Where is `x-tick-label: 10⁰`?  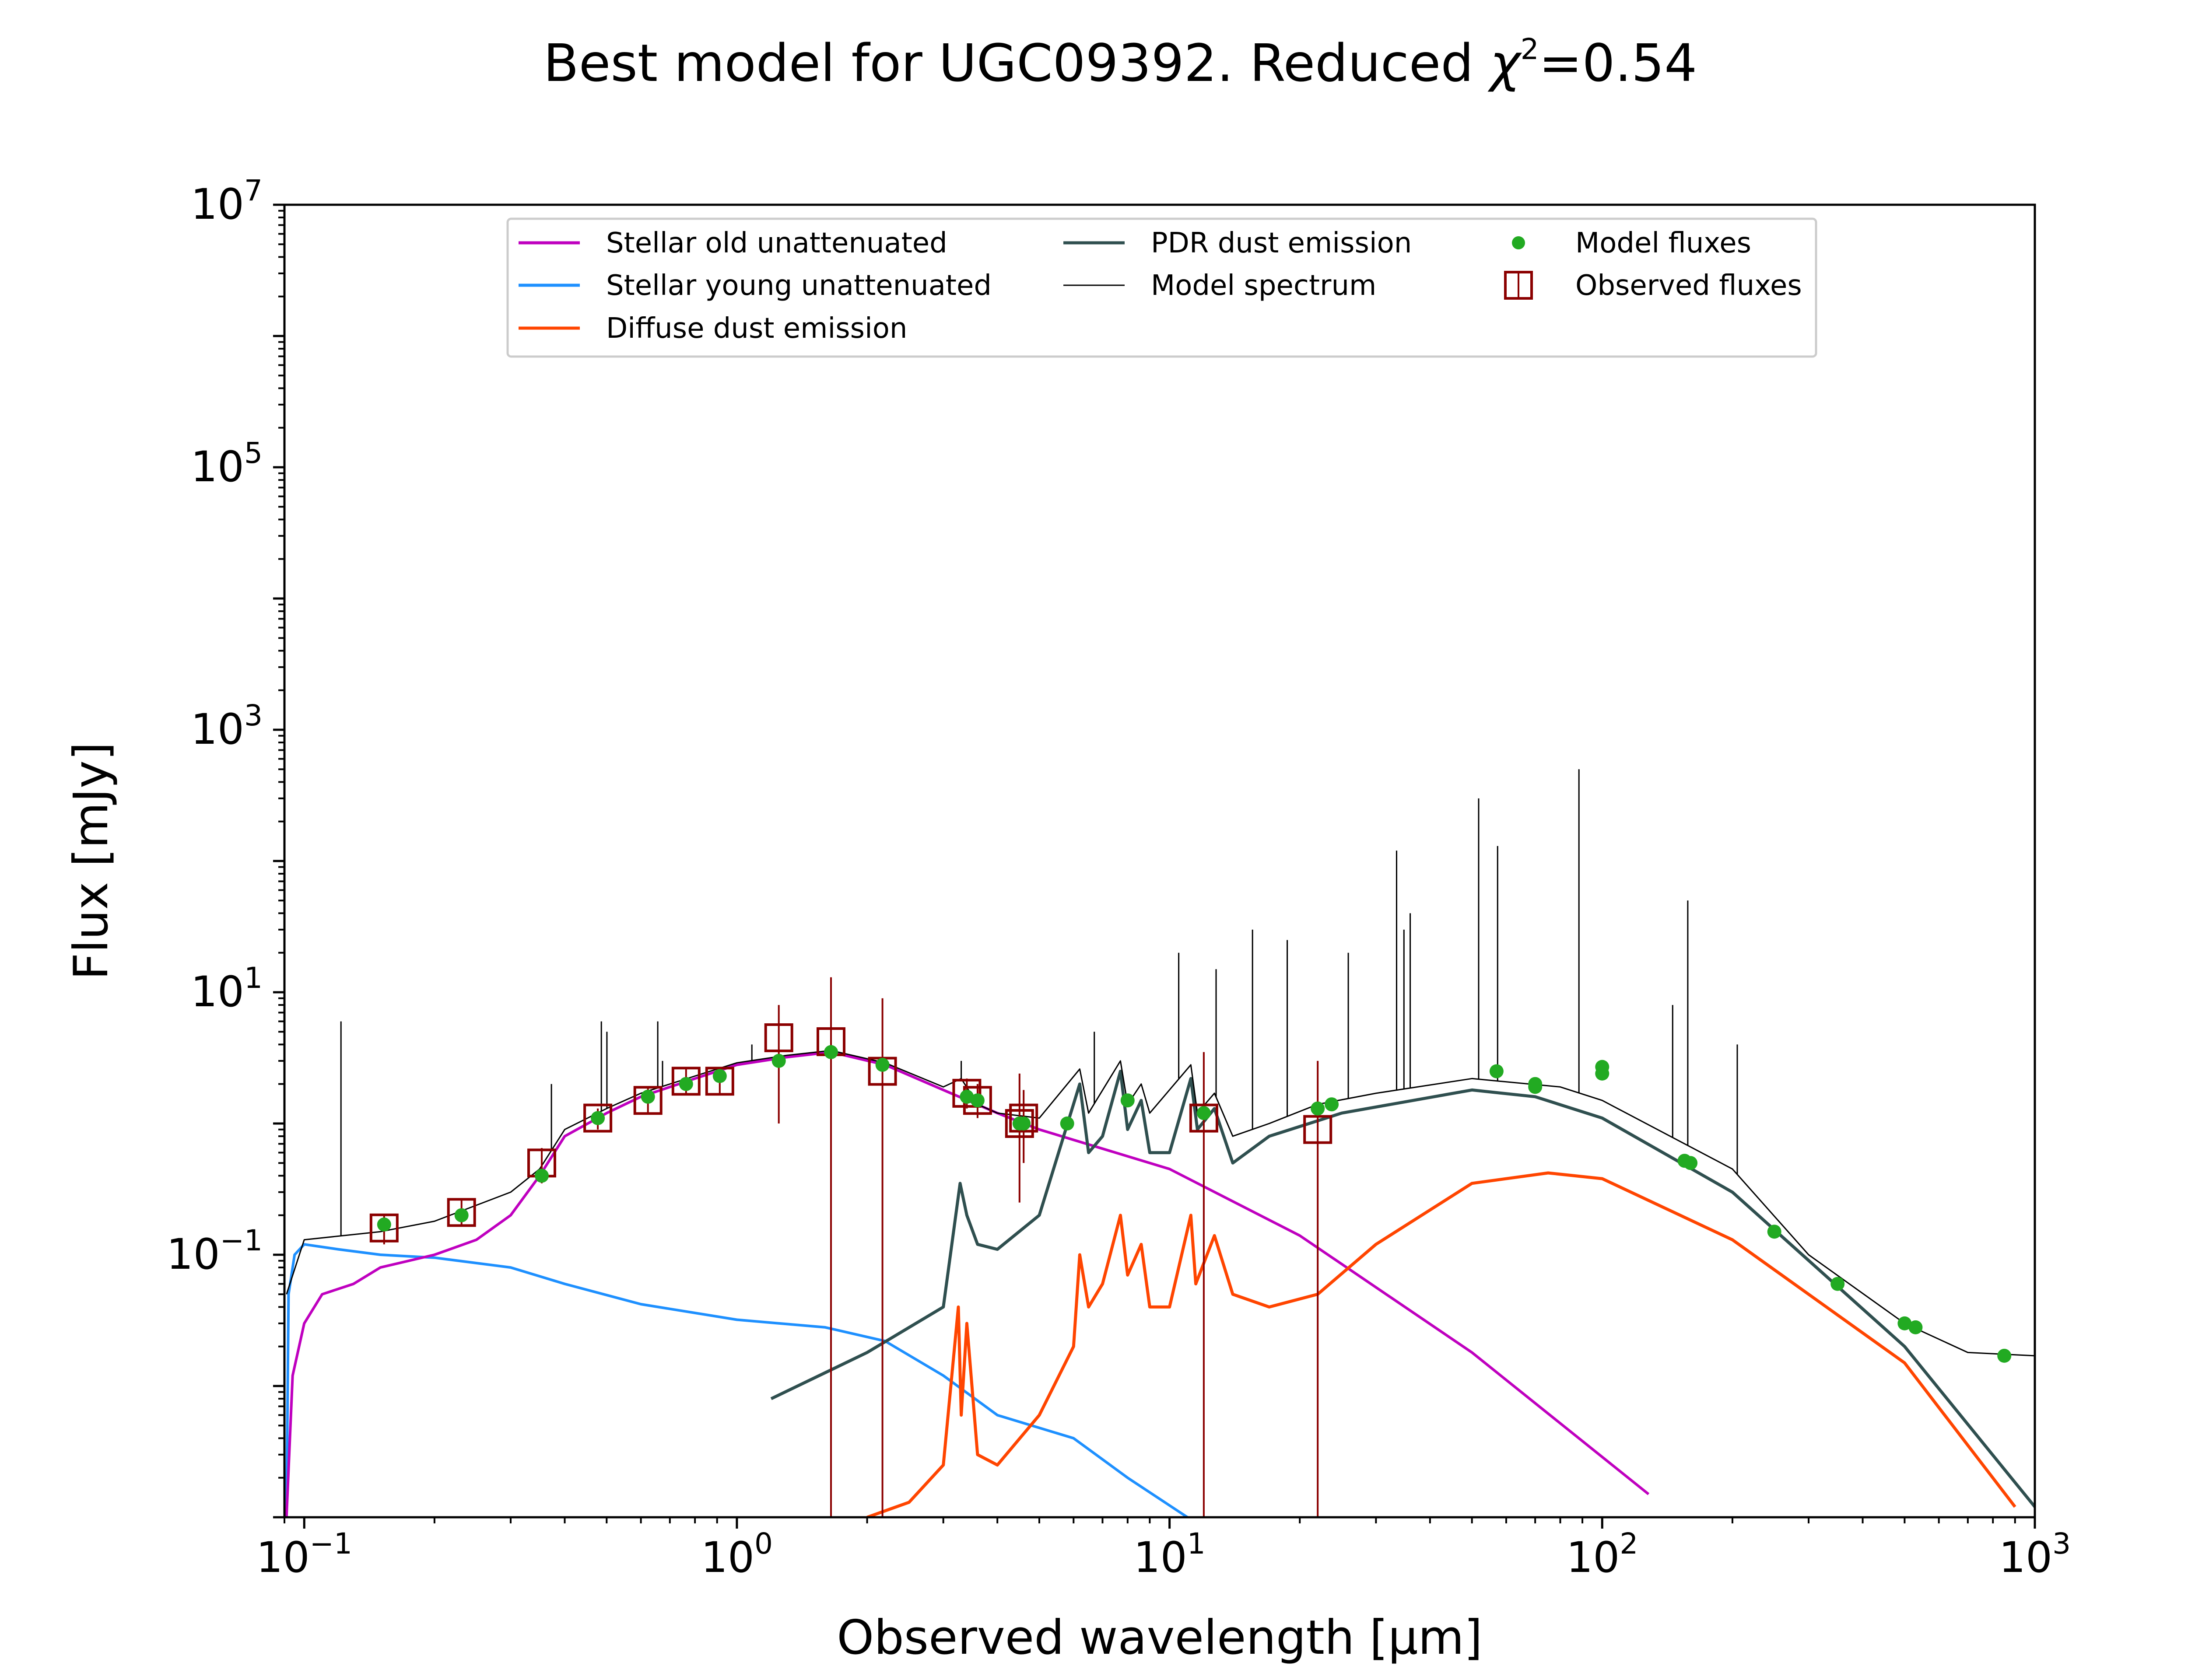 x-tick-label: 10⁰ is located at coordinates (737, 1554).